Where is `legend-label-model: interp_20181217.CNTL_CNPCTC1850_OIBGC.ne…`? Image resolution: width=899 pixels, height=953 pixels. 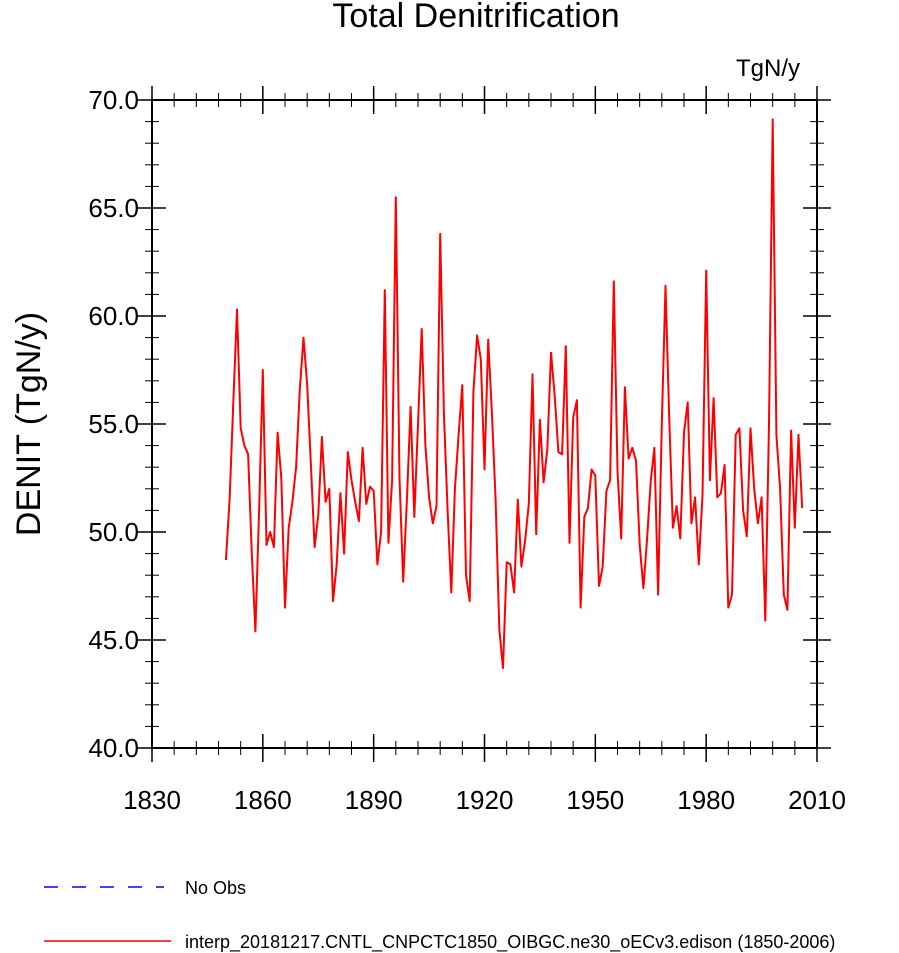
legend-label-model: interp_20181217.CNTL_CNPCTC1850_OIBGC.ne… is located at coordinates (510, 942).